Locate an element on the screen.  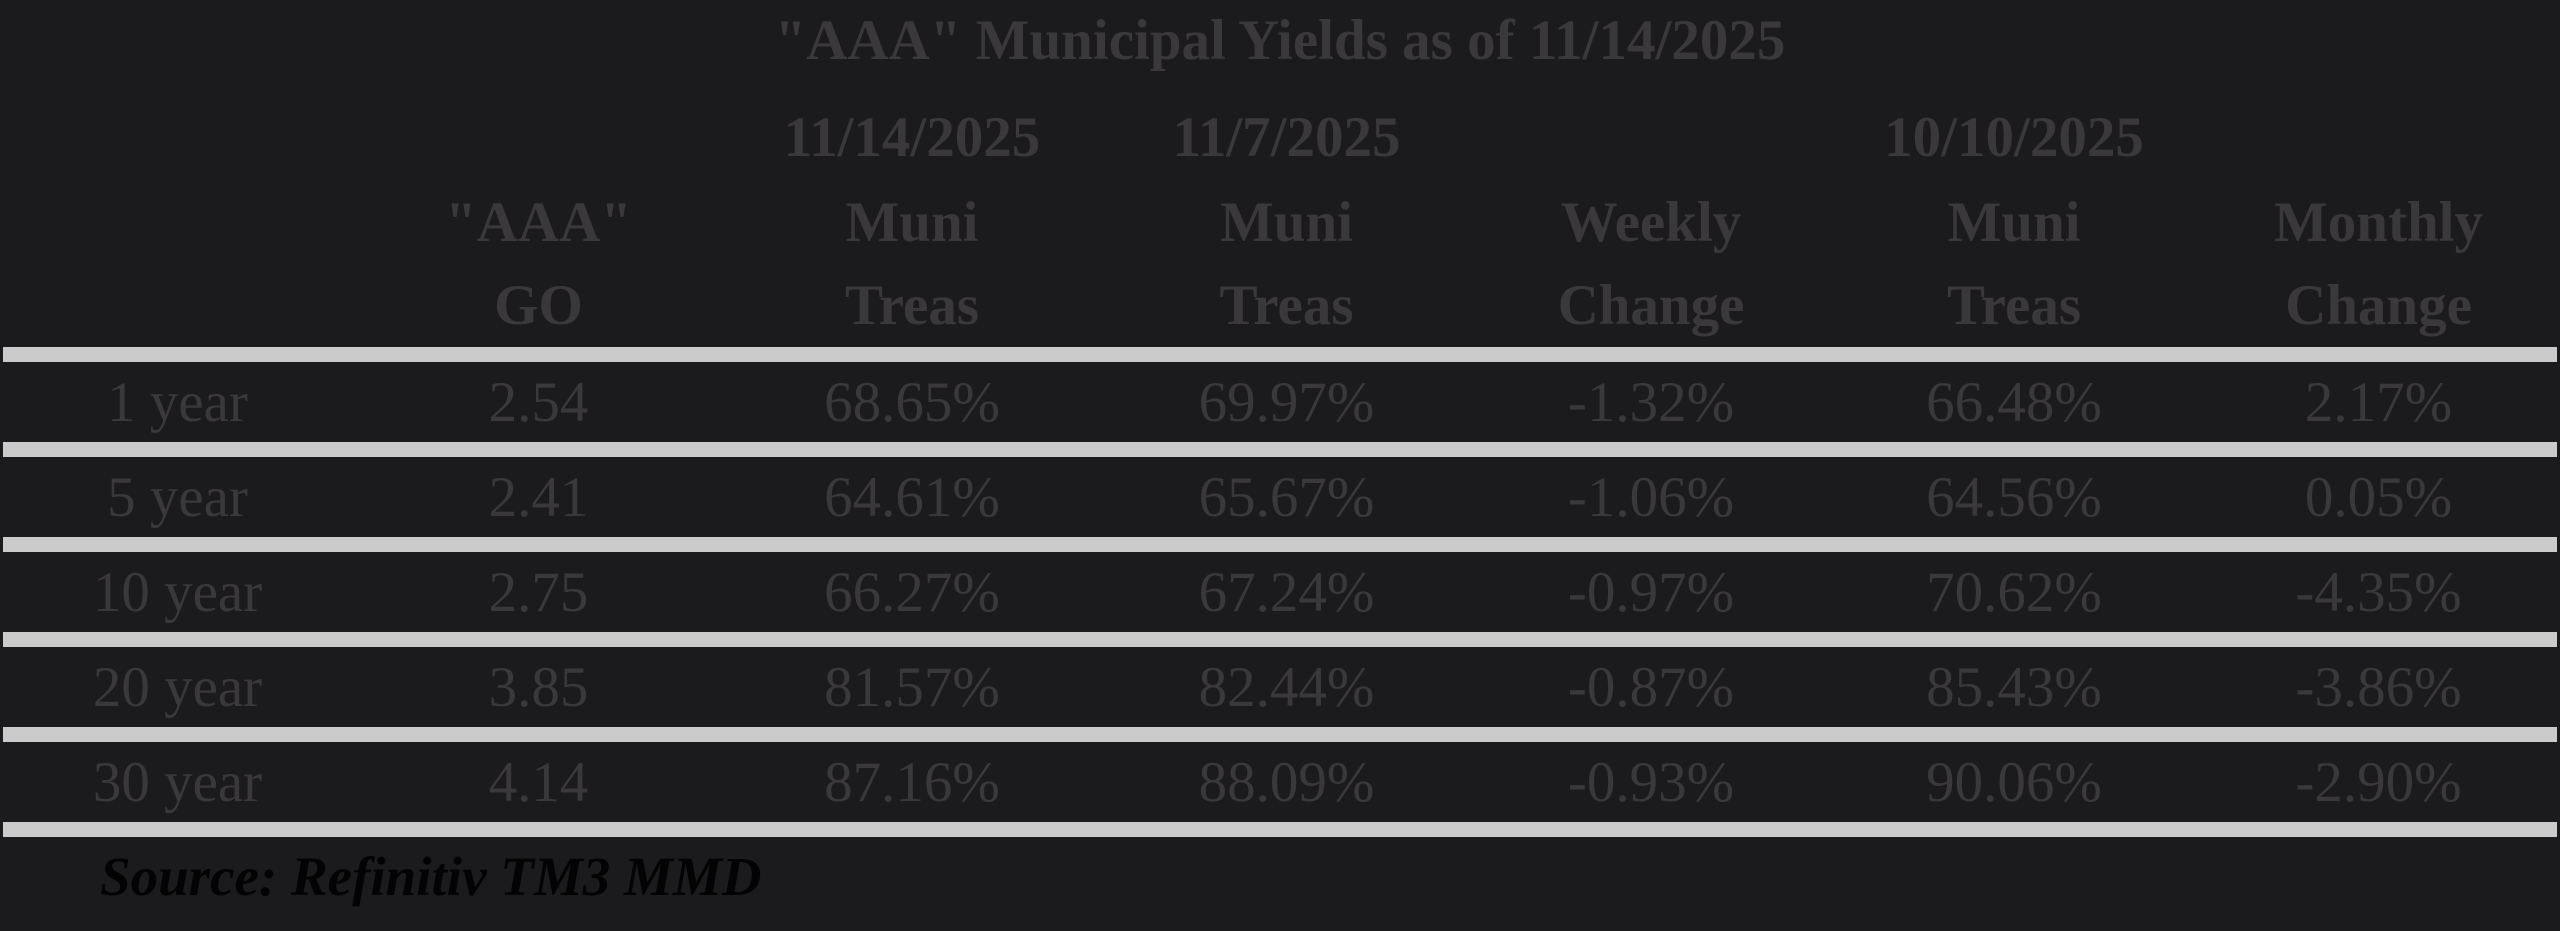
header-muni-treas-prior-month-line1: Muni is located at coordinates (2014, 222).